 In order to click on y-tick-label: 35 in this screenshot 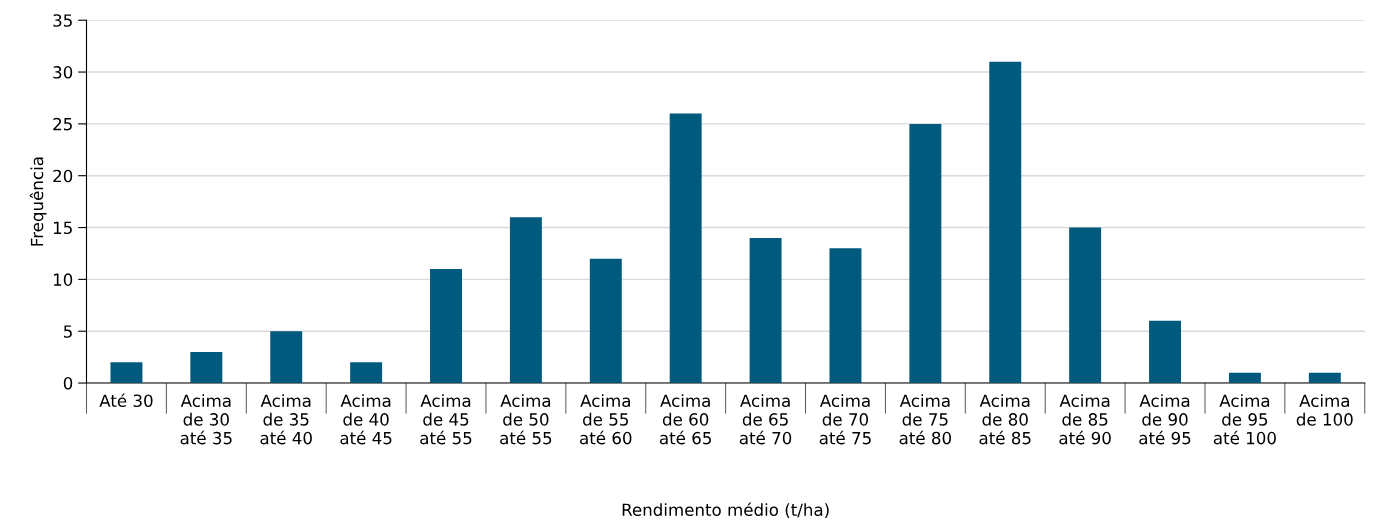, I will do `click(62, 20)`.